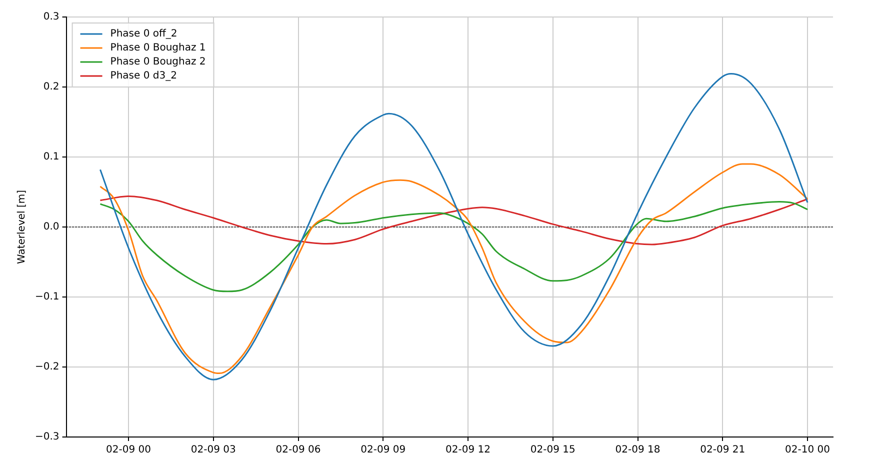 The width and height of the screenshot is (869, 471). I want to click on y-tick-label: −0.1, so click(47, 297).